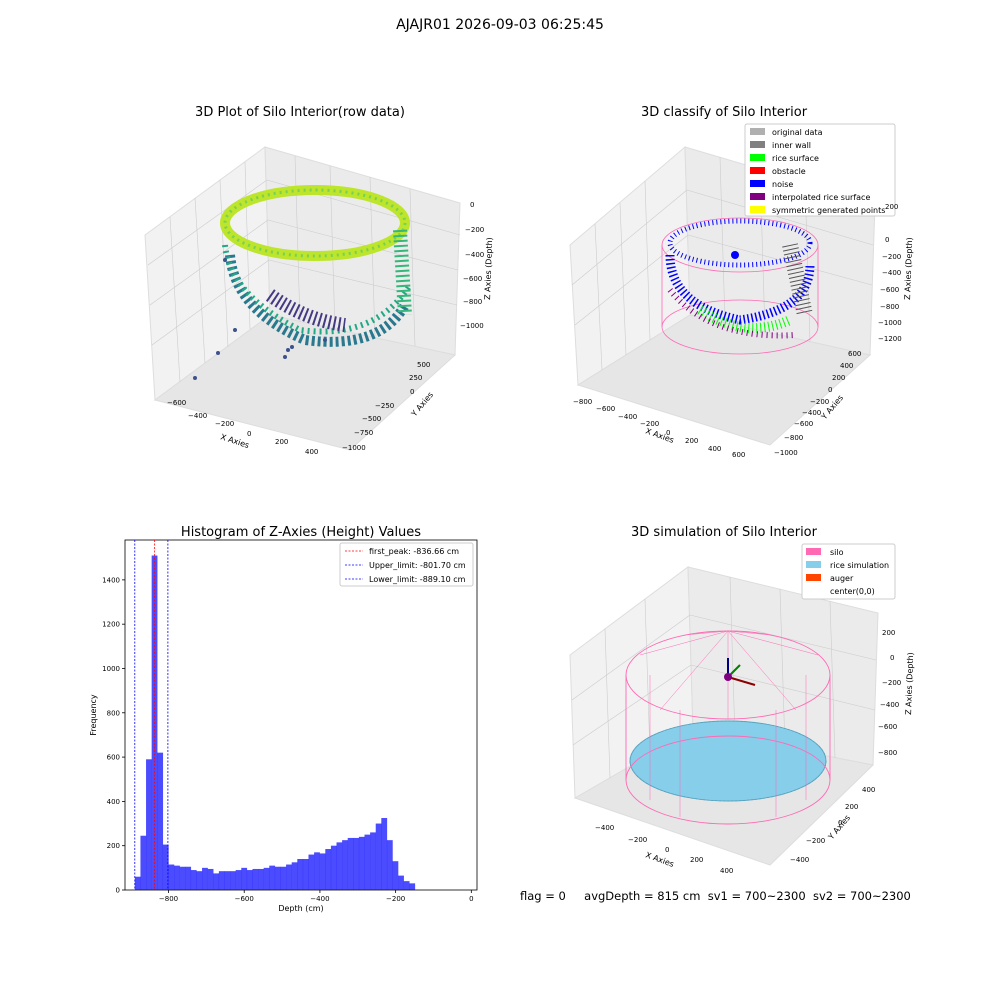 This screenshot has width=1000, height=1000. Describe the element at coordinates (813, 577) in the screenshot. I see `legend-swatch-auger` at that location.